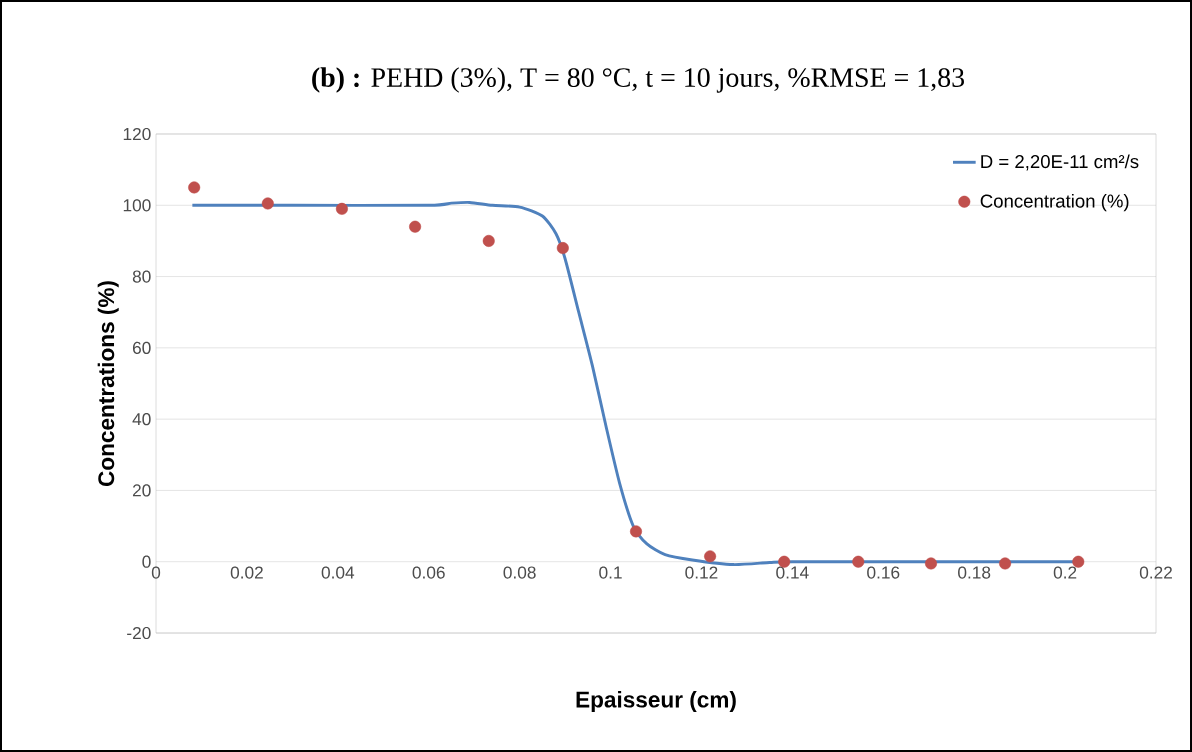  What do you see at coordinates (1060, 162) in the screenshot?
I see `legend-label: D = 2,20E-11 cm²/s` at bounding box center [1060, 162].